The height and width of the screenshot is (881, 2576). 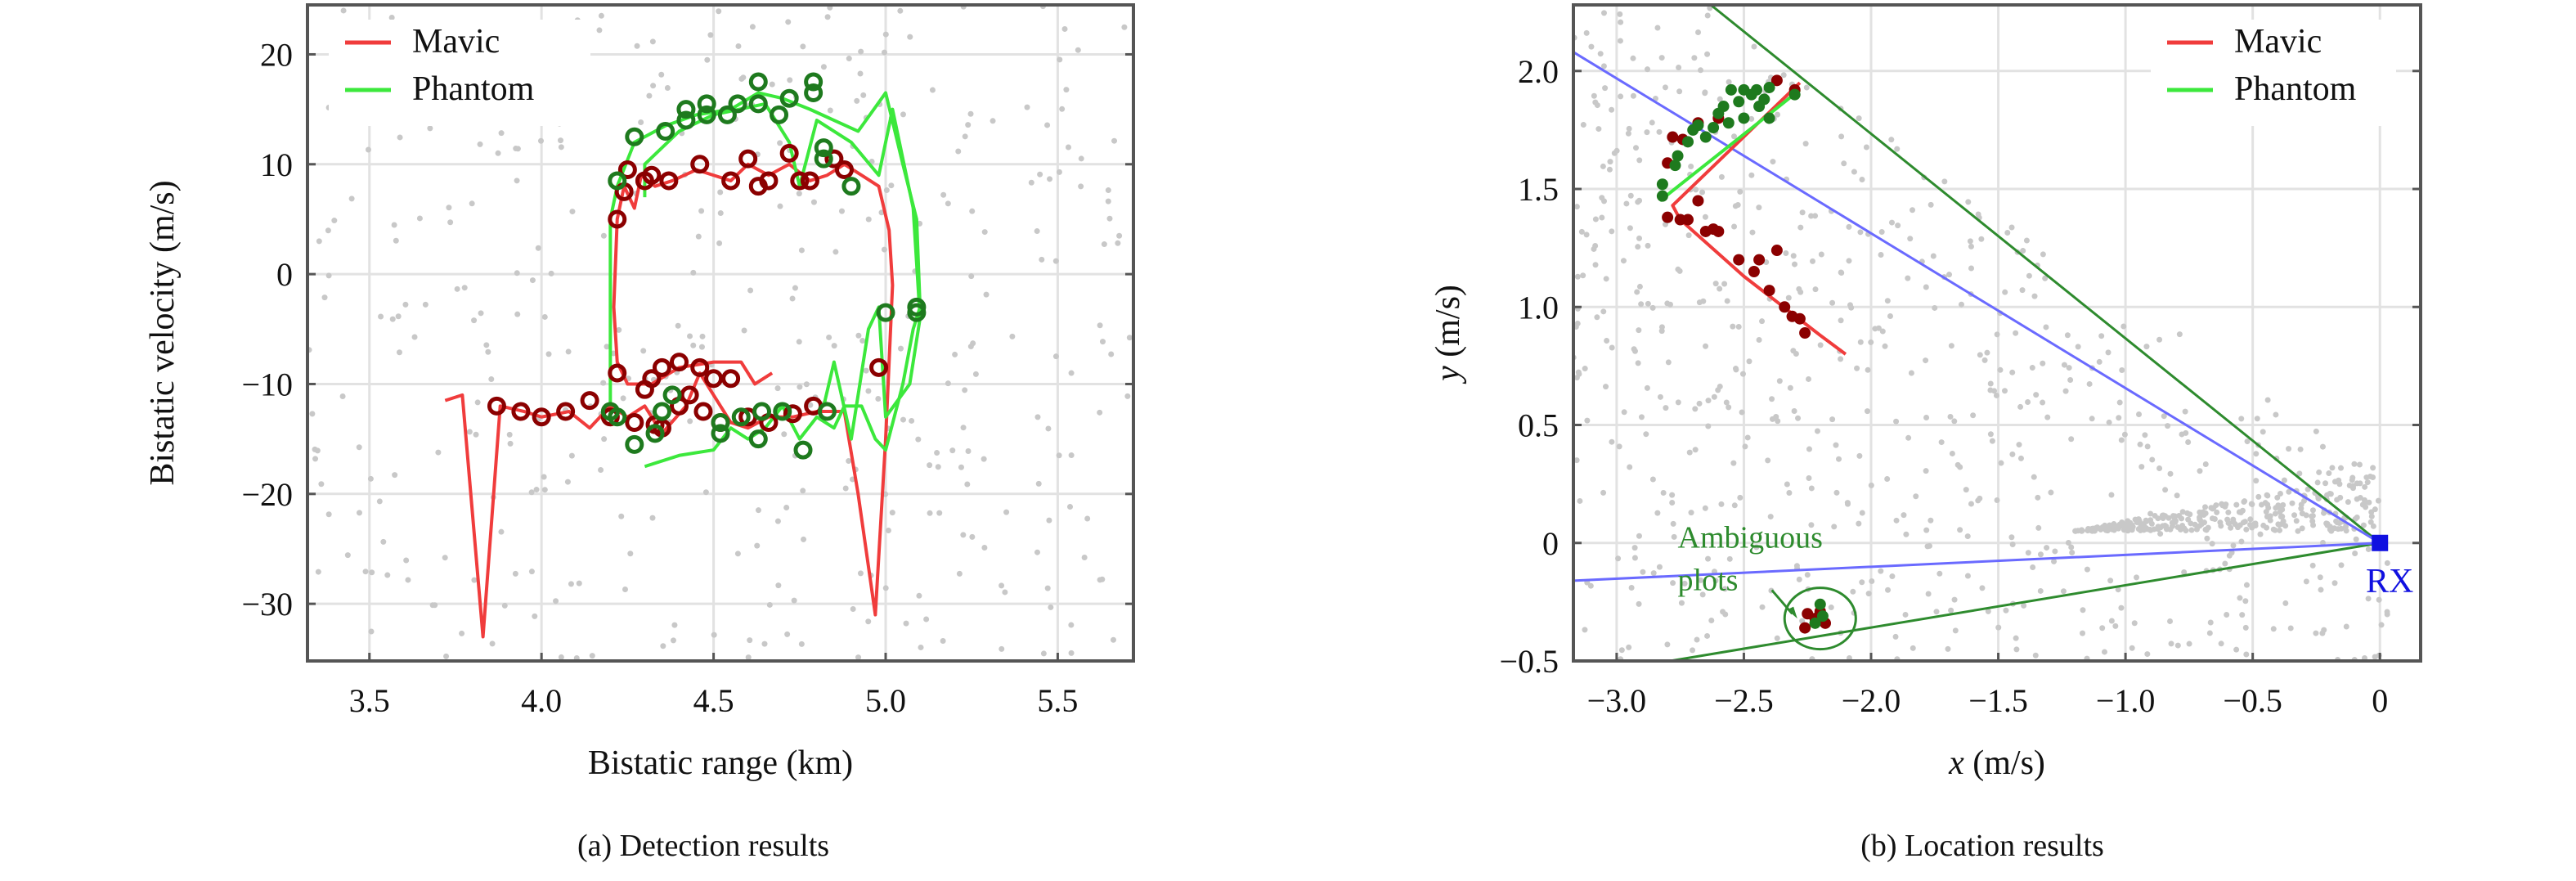 I want to click on ambiguous-region-ellipse, so click(x=1820, y=619).